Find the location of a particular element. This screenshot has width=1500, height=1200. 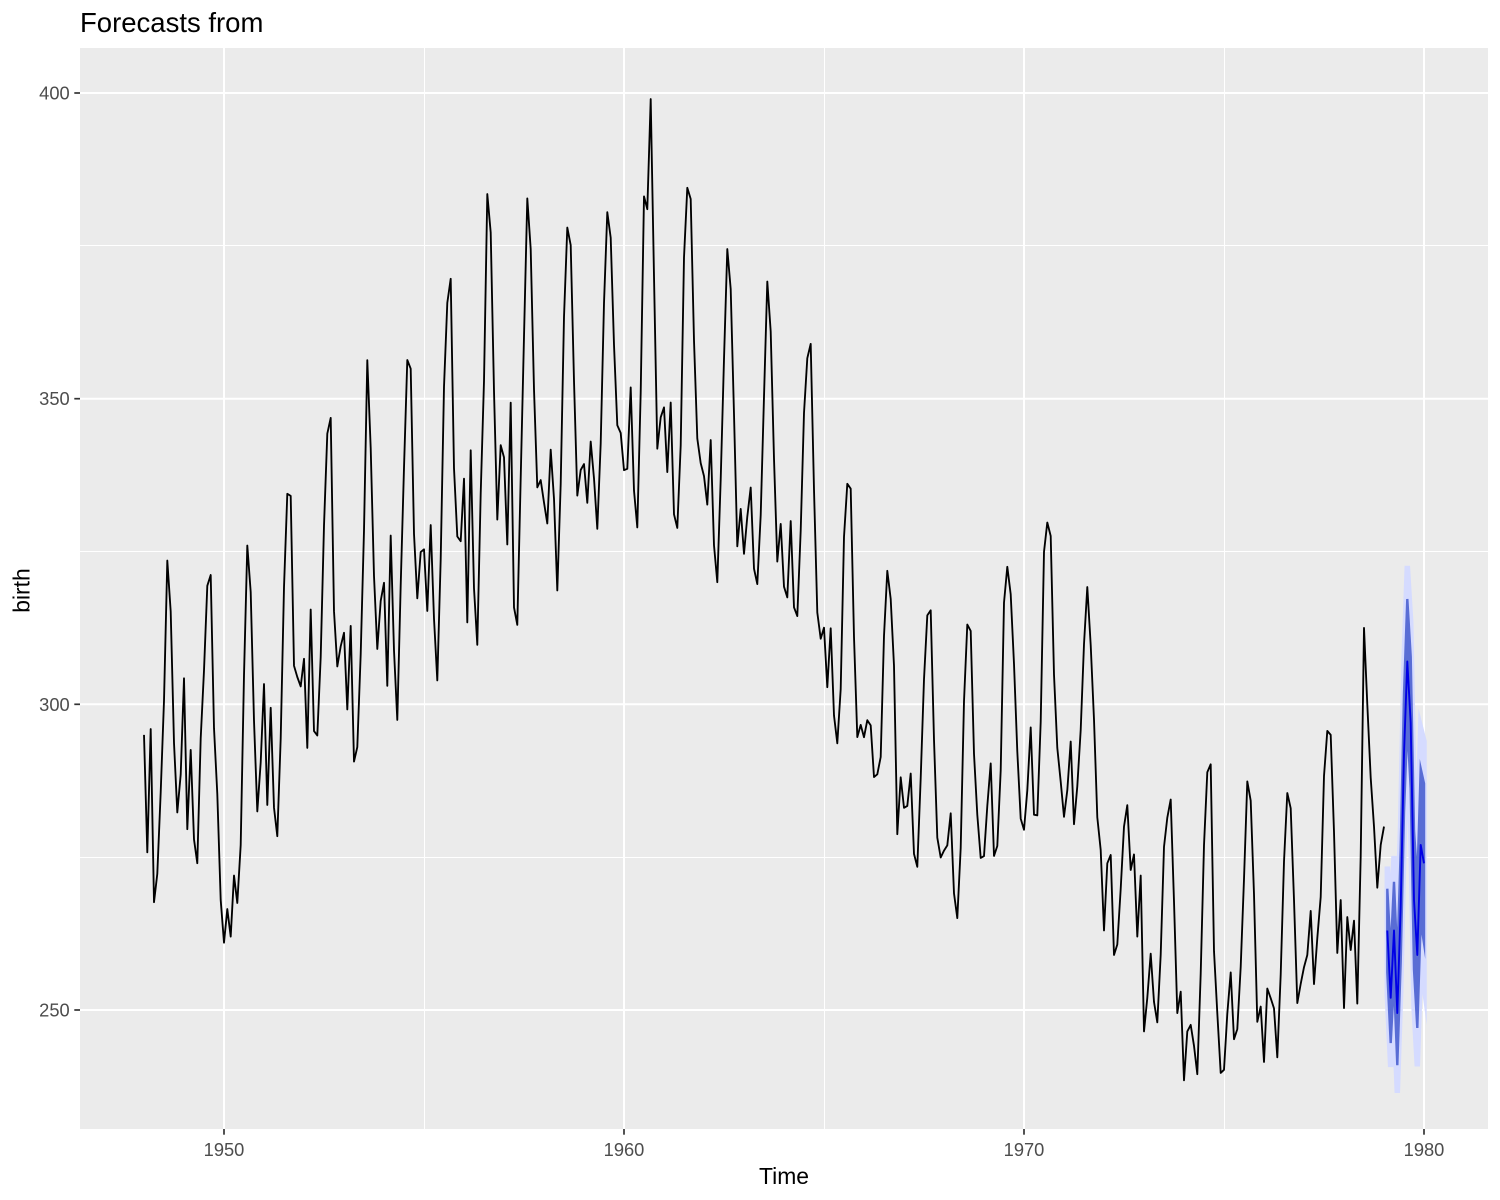

svg-text: 250 is located at coordinates (54, 1010).